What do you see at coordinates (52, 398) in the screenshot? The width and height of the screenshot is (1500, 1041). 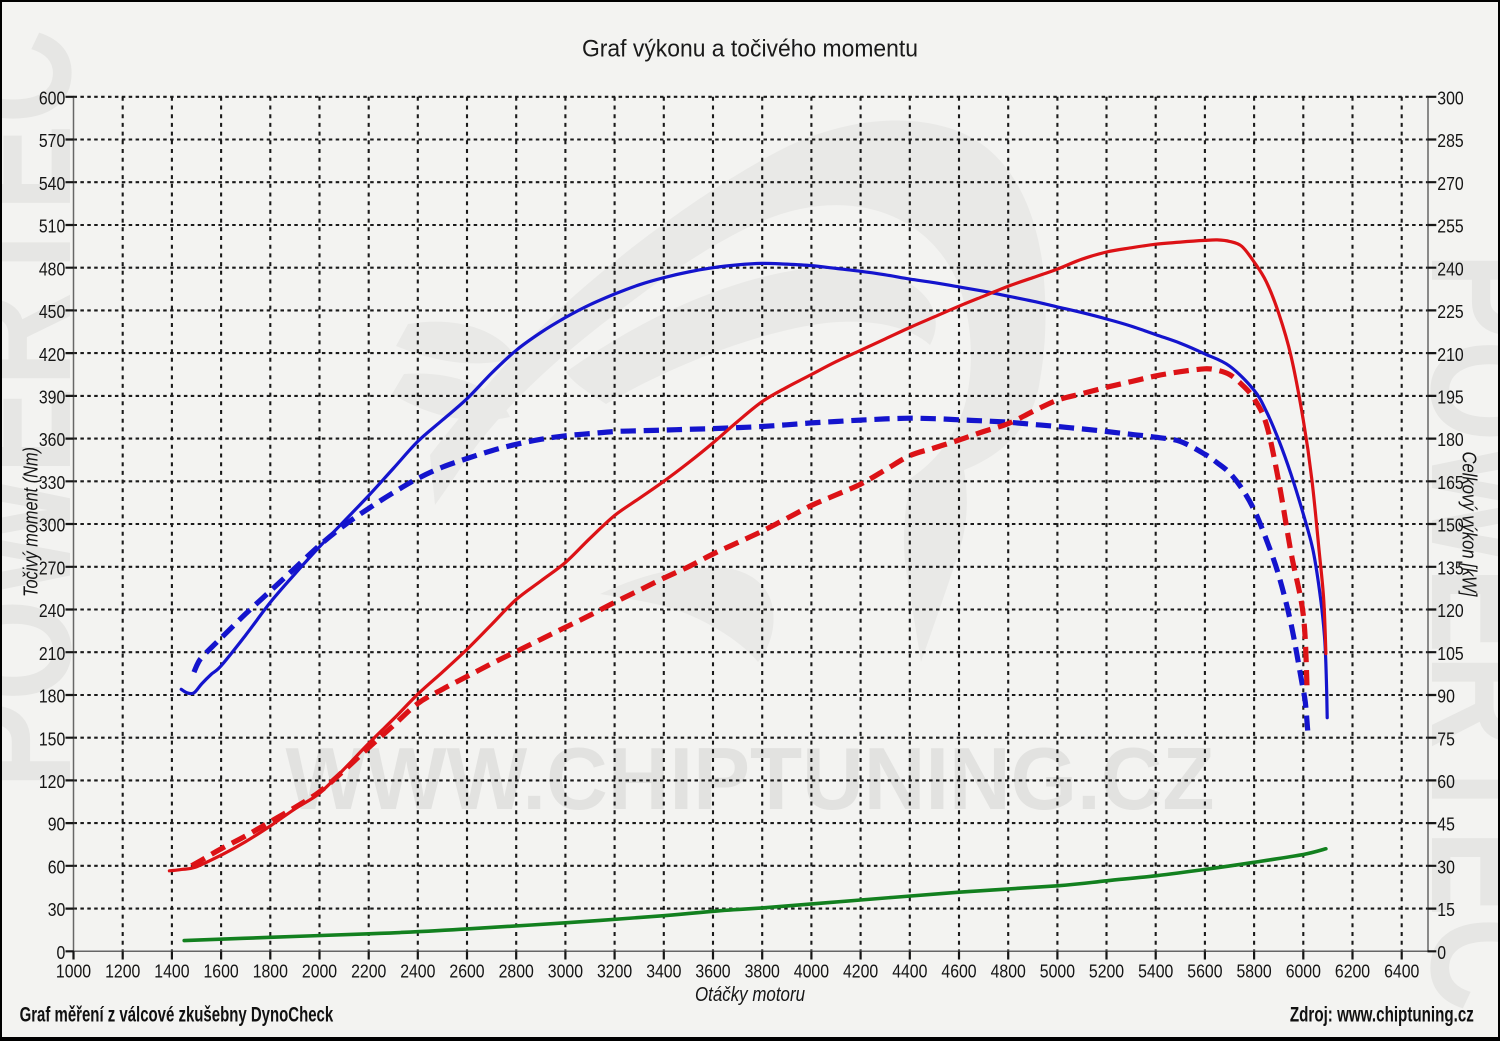 I see `svg-text: 390` at bounding box center [52, 398].